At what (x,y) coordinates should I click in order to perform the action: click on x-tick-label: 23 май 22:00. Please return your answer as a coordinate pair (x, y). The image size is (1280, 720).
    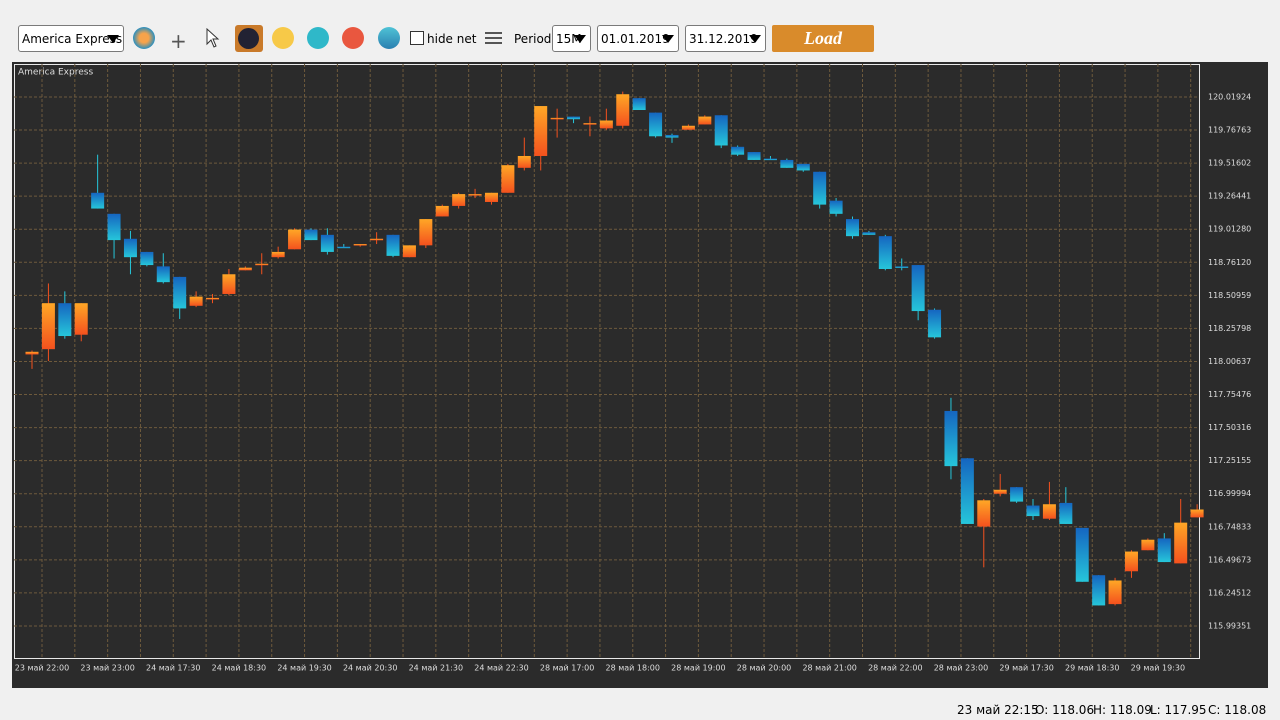
    Looking at the image, I should click on (42, 668).